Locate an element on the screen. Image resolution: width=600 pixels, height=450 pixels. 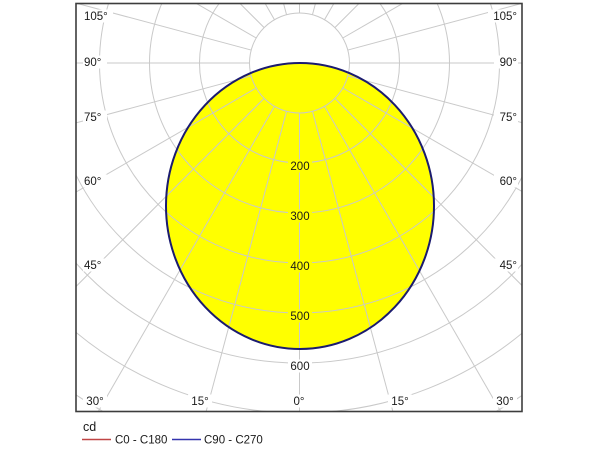
cd-value-label: 600 is located at coordinates (299, 367).